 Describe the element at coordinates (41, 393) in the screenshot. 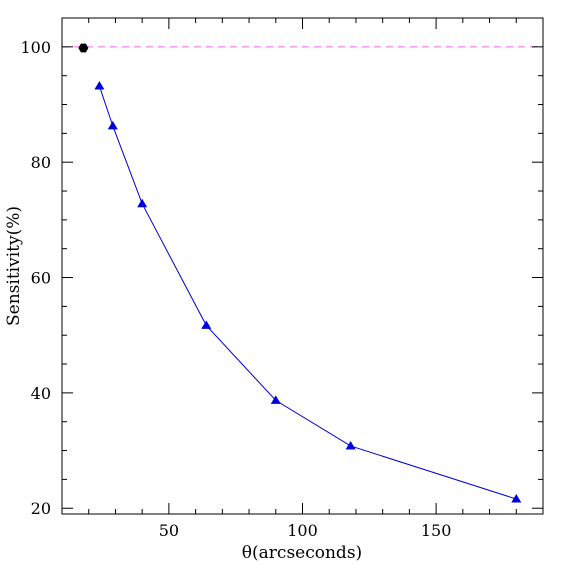

I see `y-tick-label: 40` at that location.